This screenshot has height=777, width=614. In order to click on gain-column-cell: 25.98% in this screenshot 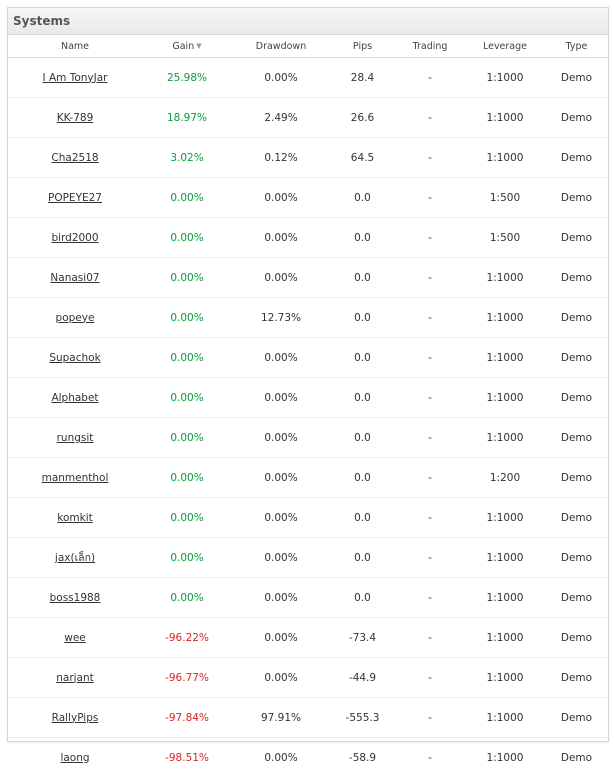, I will do `click(187, 78)`.